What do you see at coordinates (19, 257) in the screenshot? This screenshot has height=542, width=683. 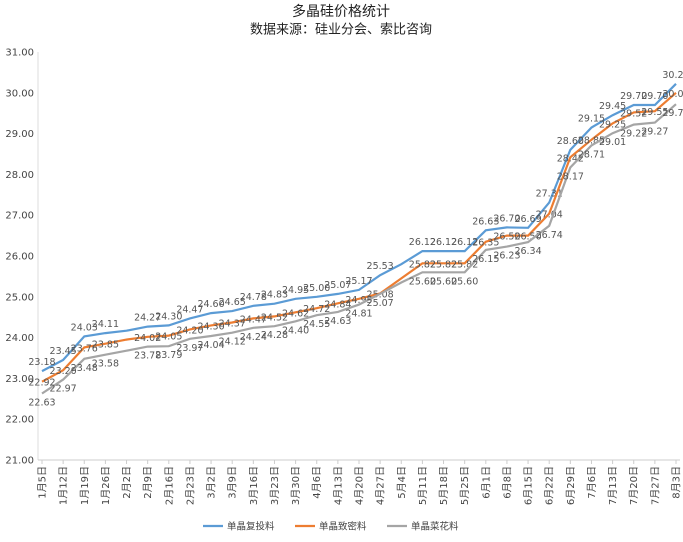 I see `y-tick-label: 26.00` at bounding box center [19, 257].